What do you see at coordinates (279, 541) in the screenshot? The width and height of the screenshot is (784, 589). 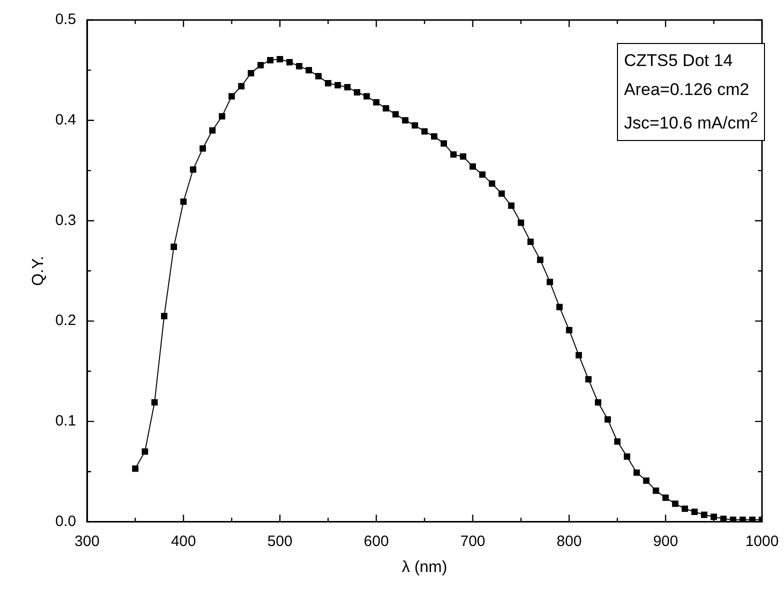 I see `x-tick-label: 500` at bounding box center [279, 541].